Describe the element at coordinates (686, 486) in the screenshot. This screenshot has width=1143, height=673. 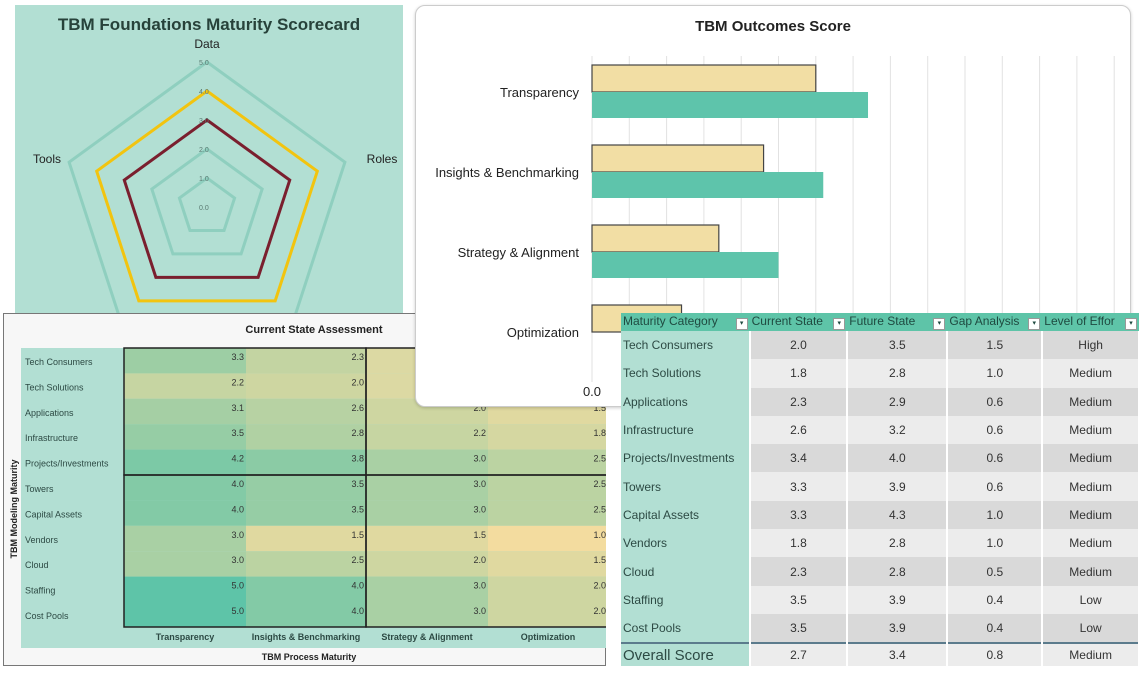
I see `table-cell: Towers` at that location.